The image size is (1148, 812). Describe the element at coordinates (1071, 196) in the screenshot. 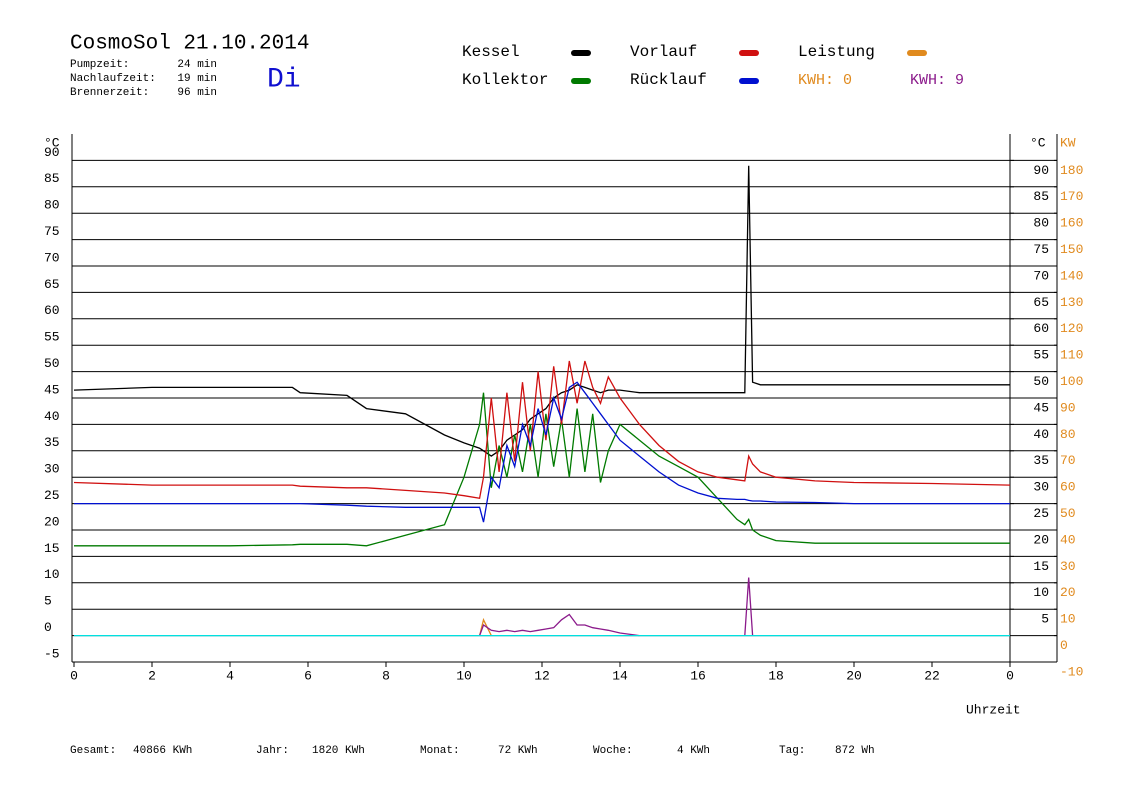

I see `y2-tick-label: 170` at that location.